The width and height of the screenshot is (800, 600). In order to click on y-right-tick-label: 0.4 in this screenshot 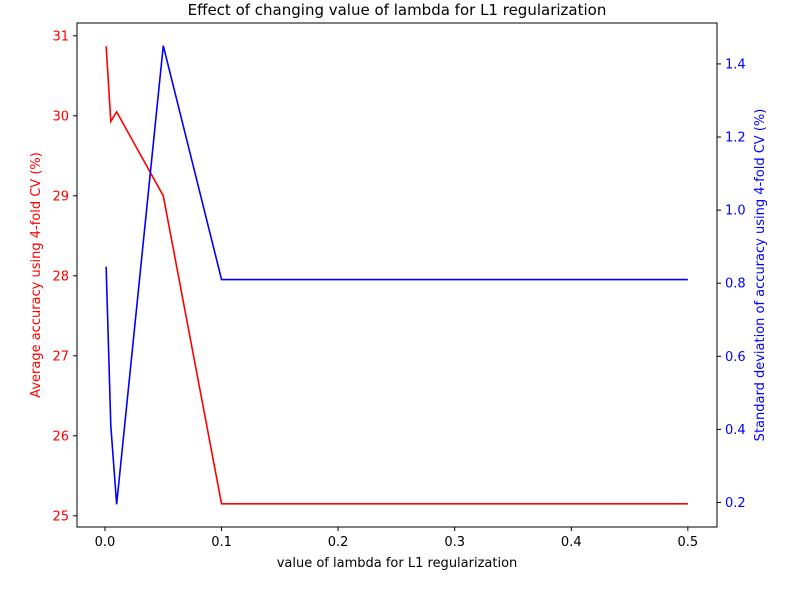, I will do `click(735, 430)`.